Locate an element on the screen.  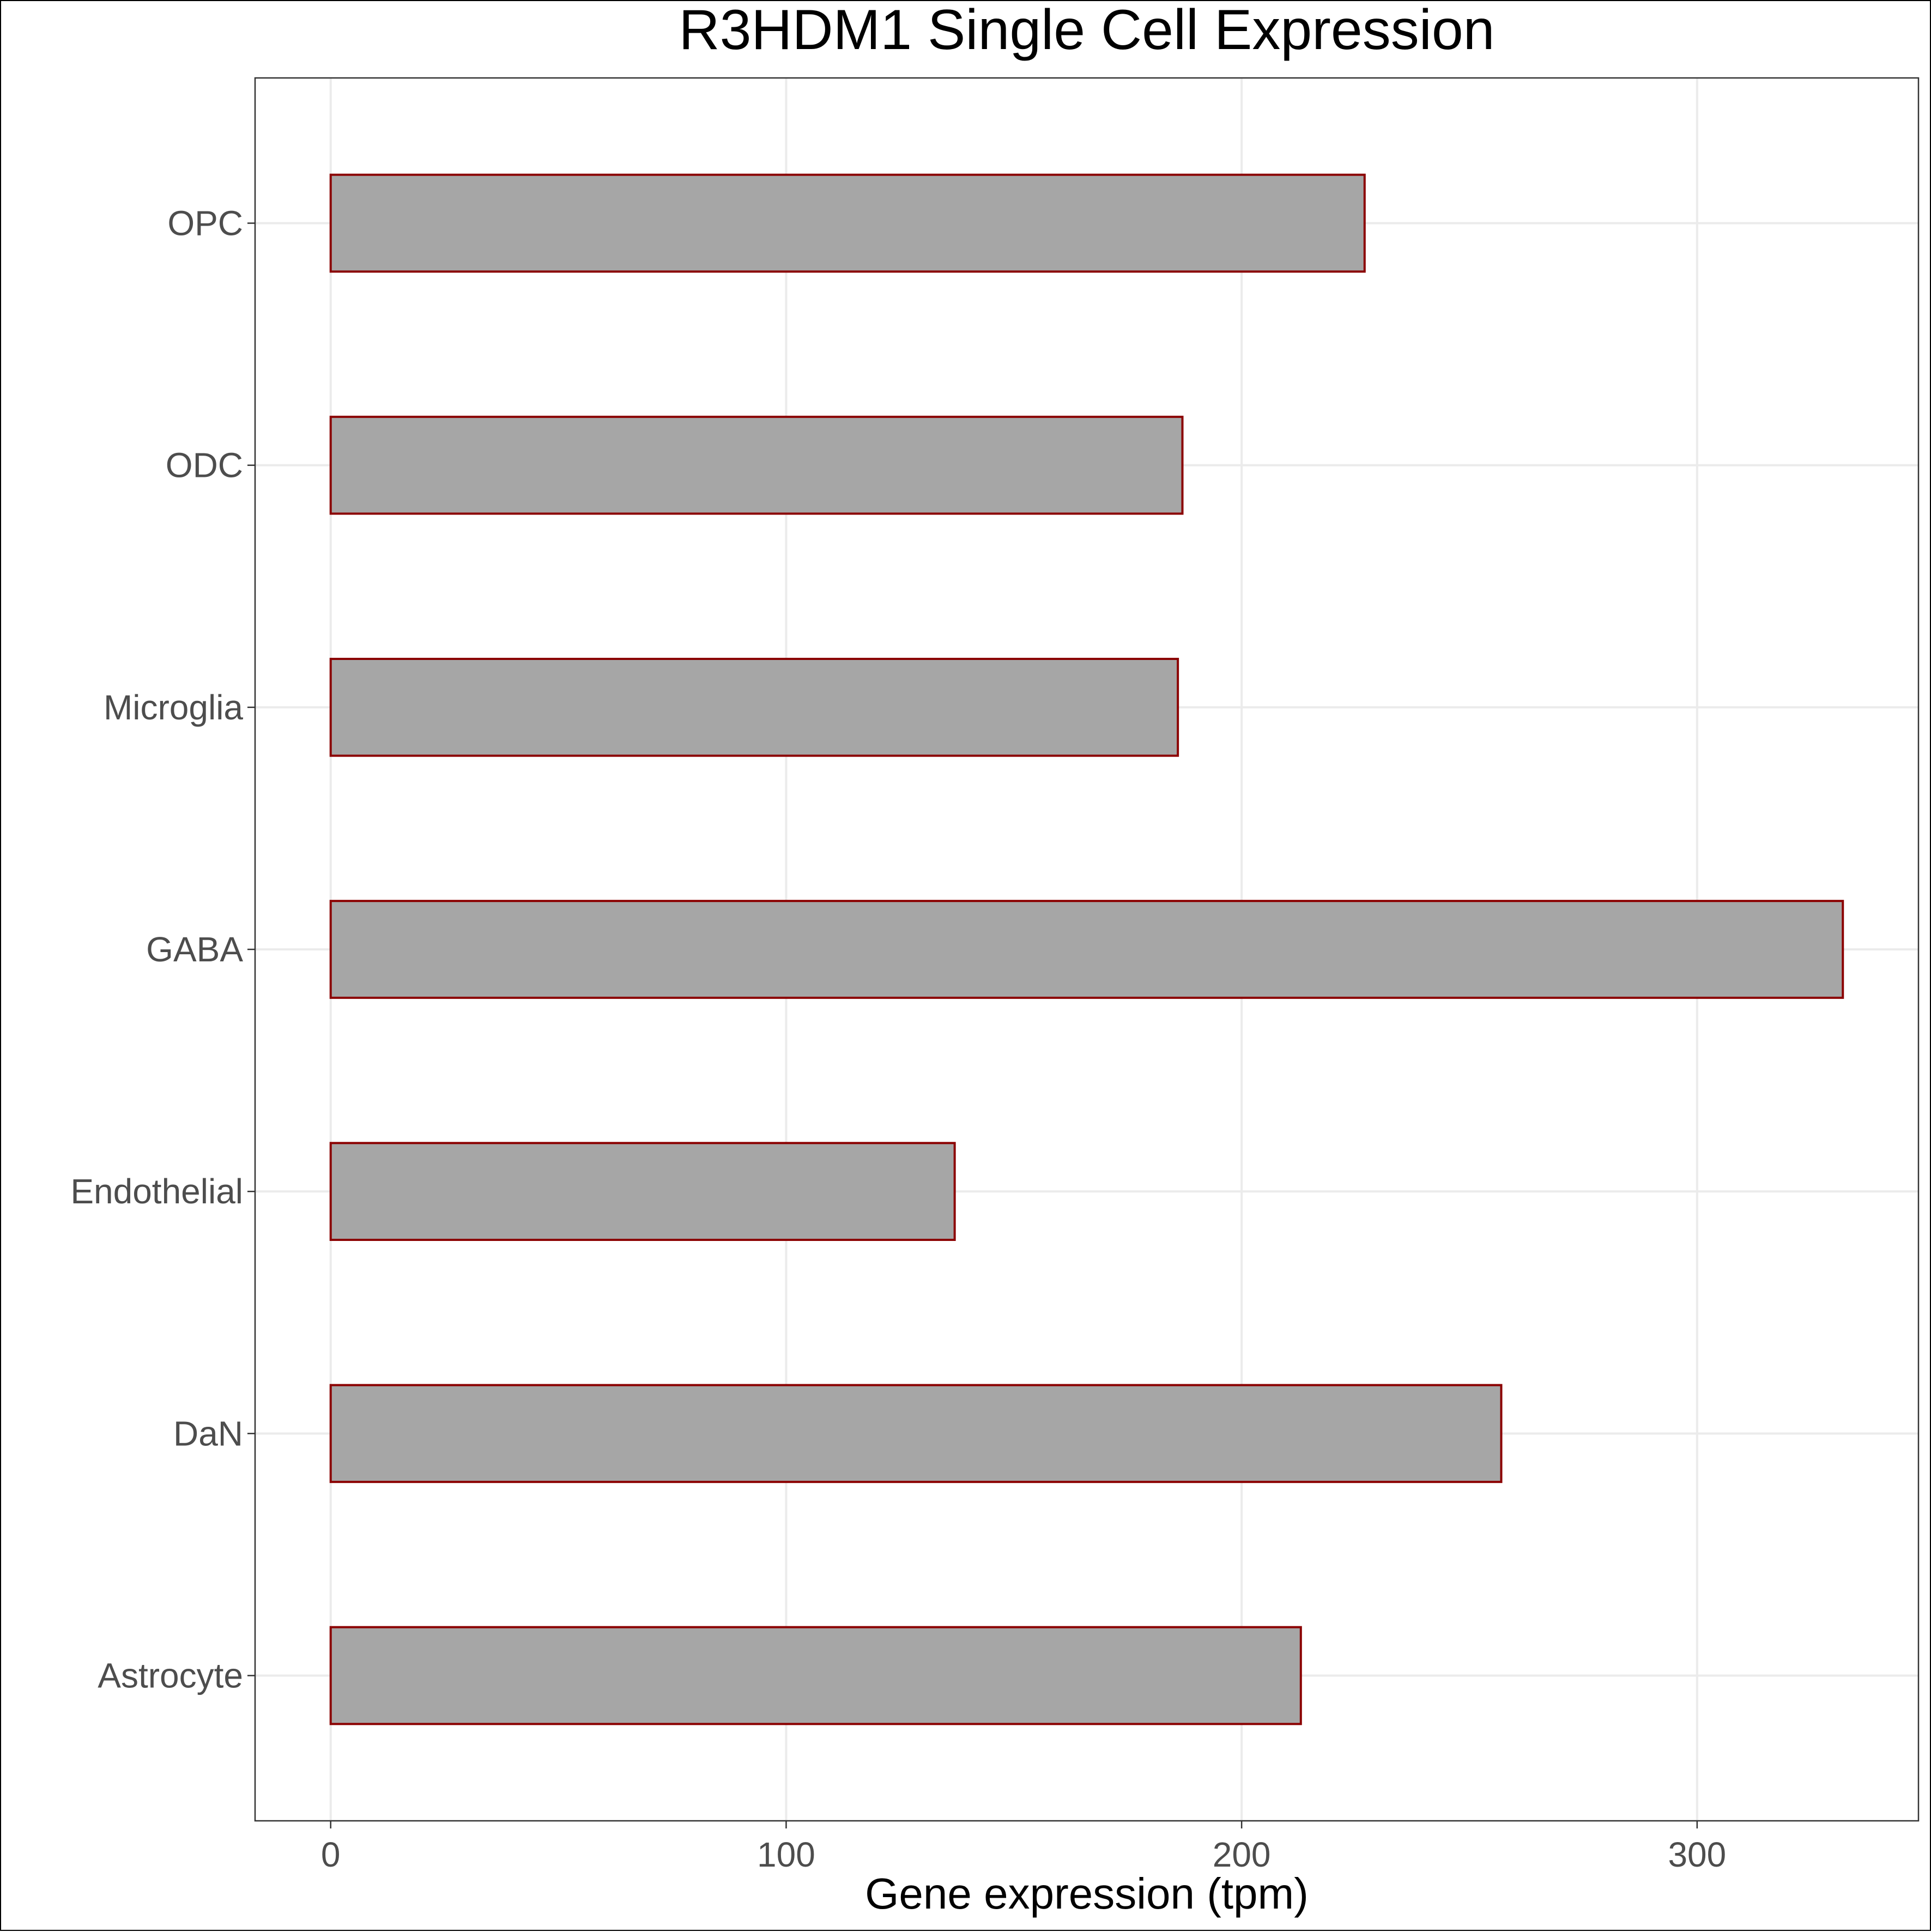
bar-opc is located at coordinates (847, 223).